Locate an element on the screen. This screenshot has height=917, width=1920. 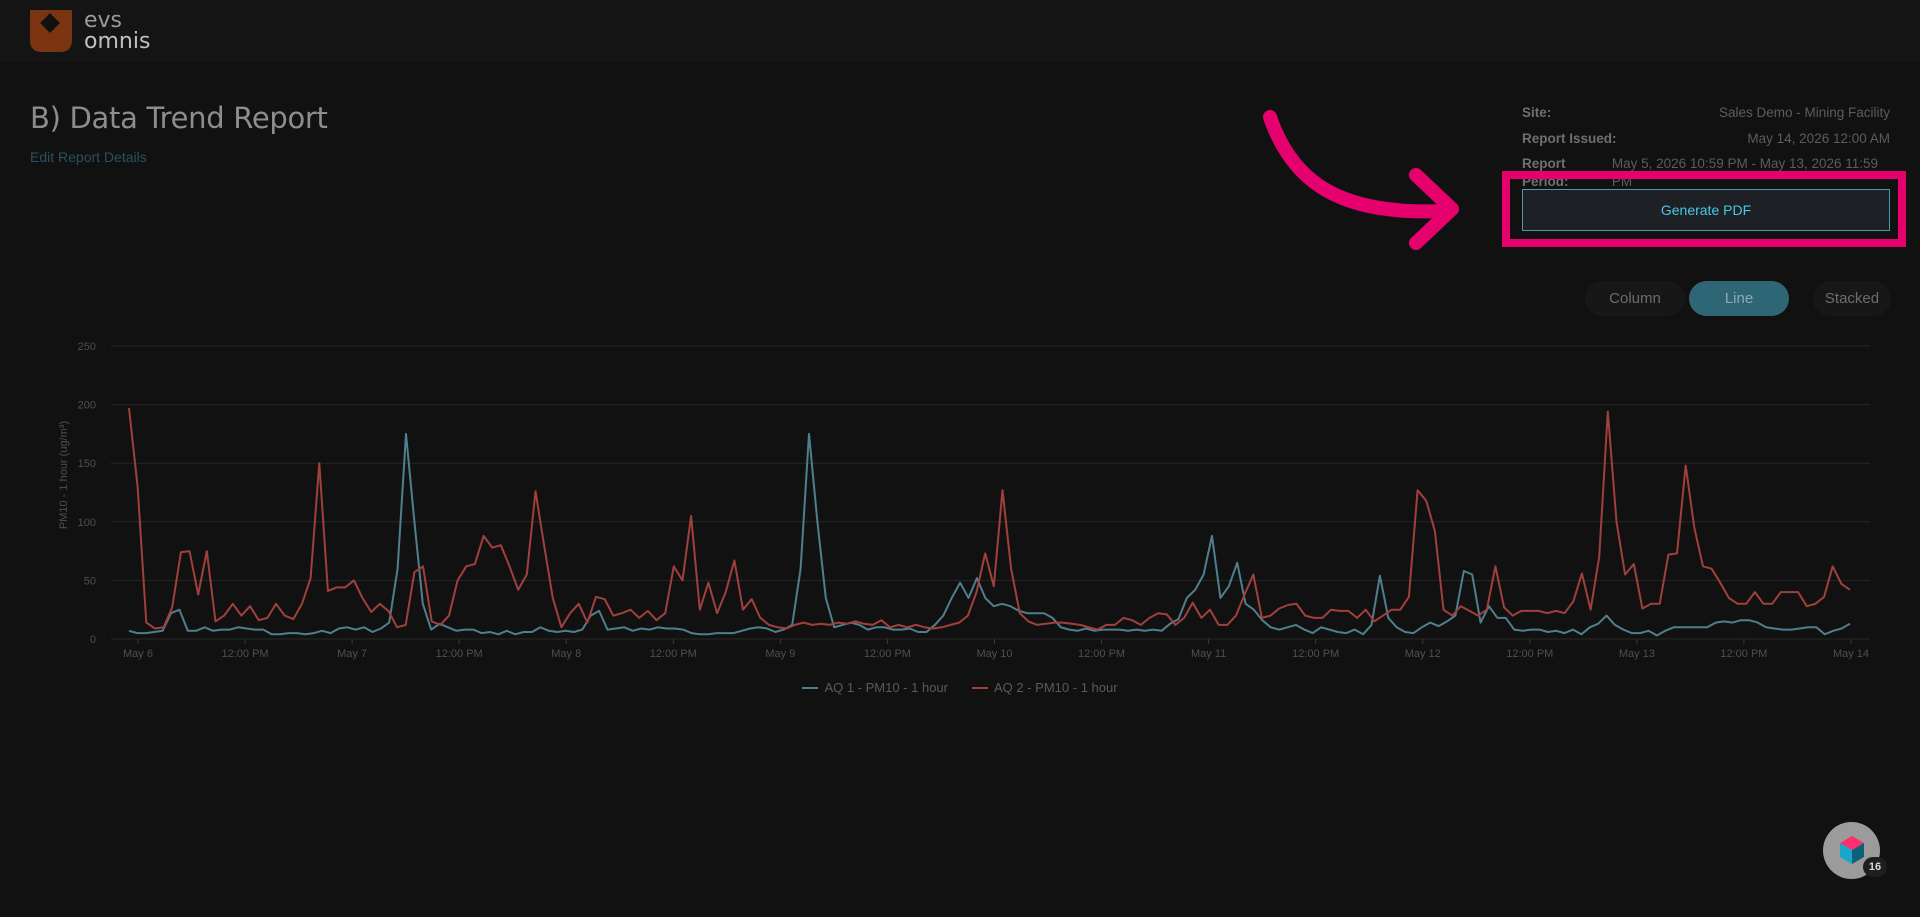
legend-item-aq1: AQ 1 - PM10 - 1 hour is located at coordinates (875, 687).